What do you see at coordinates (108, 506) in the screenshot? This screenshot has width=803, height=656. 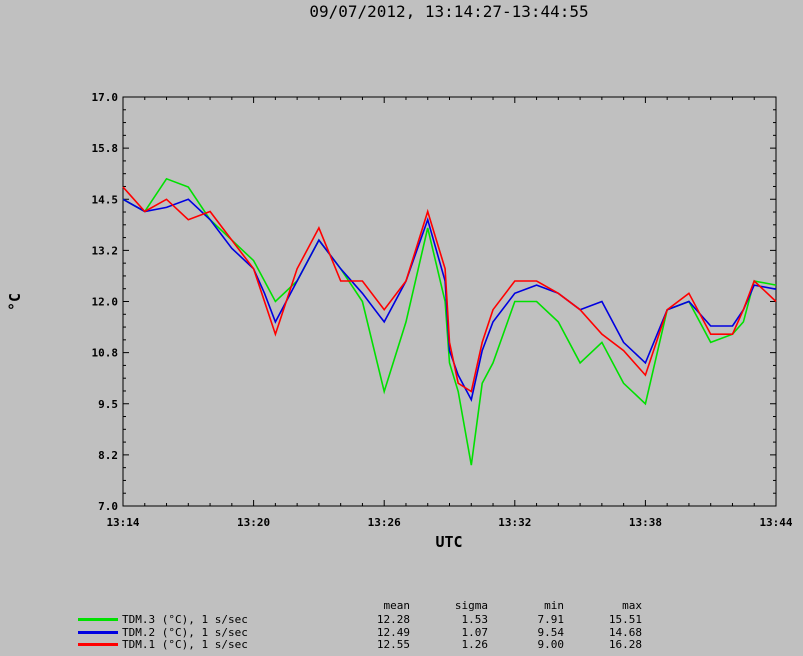 I see `y-tick-label: 7.0` at bounding box center [108, 506].